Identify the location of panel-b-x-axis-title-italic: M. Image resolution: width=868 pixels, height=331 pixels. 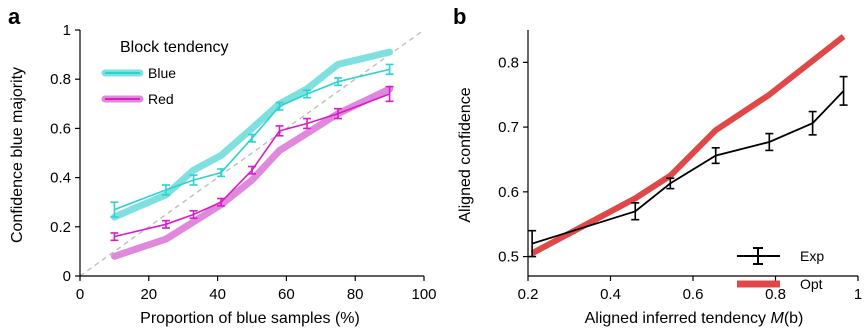
(778, 318).